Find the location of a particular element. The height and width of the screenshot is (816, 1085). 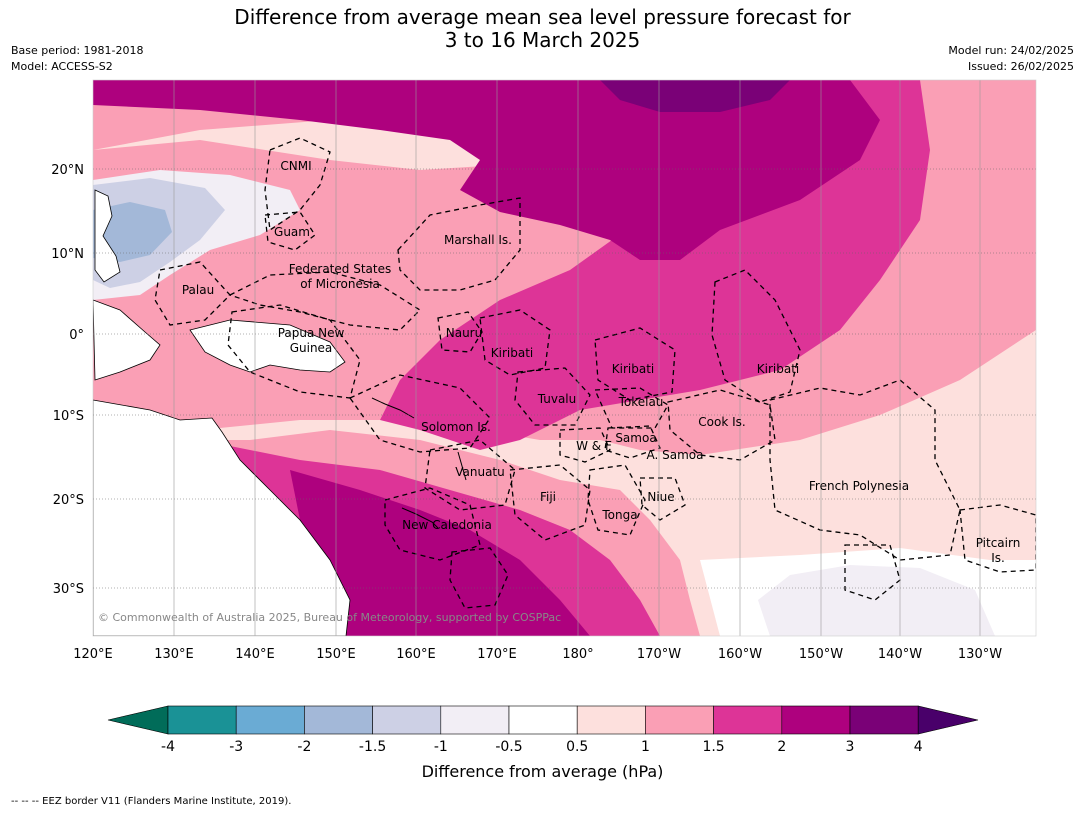

colorbar-label: Difference from average (hPa) is located at coordinates (542, 771).